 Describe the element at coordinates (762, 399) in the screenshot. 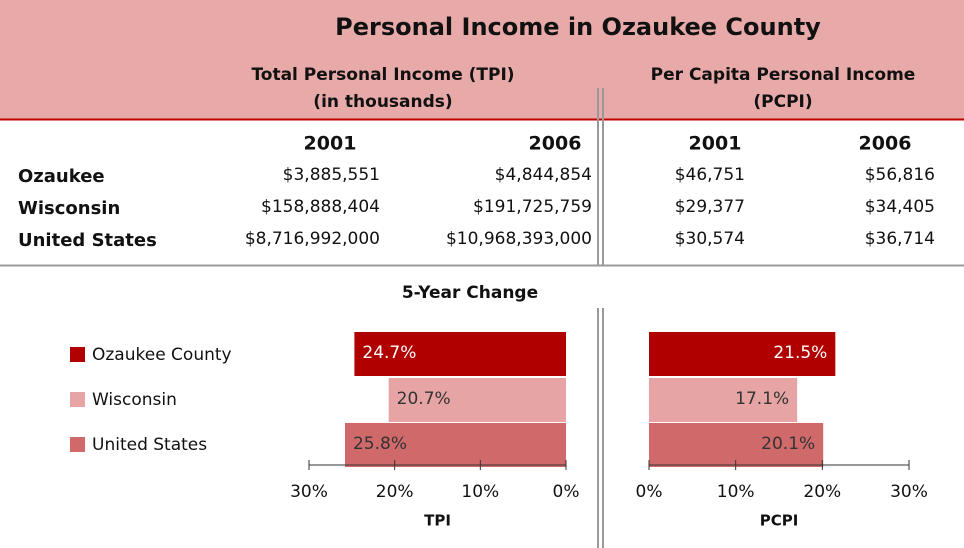

I see `value-label: 17.1%` at that location.